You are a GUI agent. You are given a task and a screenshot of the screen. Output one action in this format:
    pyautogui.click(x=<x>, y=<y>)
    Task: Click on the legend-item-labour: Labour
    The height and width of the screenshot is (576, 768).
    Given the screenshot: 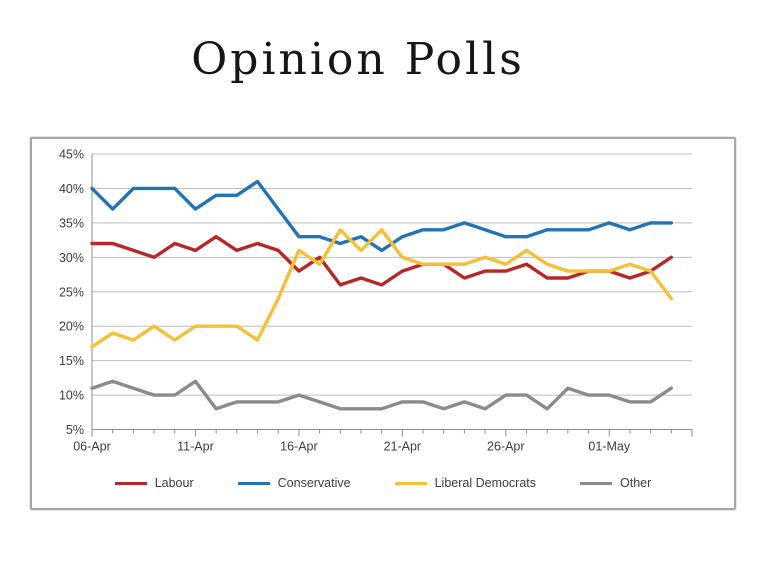 What is the action you would take?
    pyautogui.click(x=154, y=483)
    